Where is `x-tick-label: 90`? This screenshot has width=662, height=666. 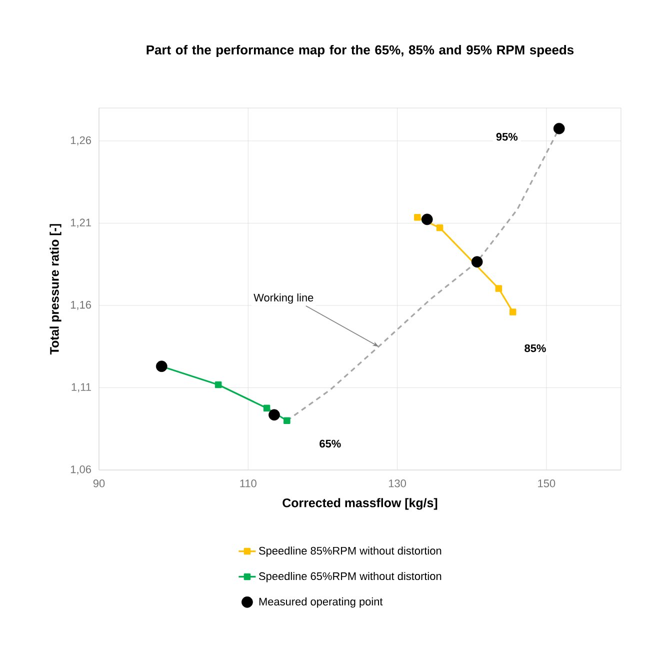 x-tick-label: 90 is located at coordinates (99, 484).